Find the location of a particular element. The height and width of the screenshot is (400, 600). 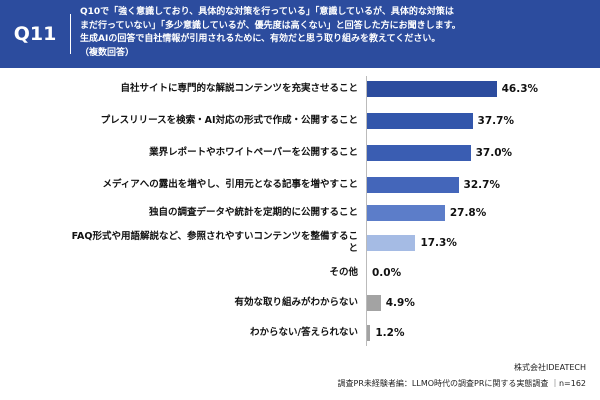

value-label: 37.7% is located at coordinates (495, 121).